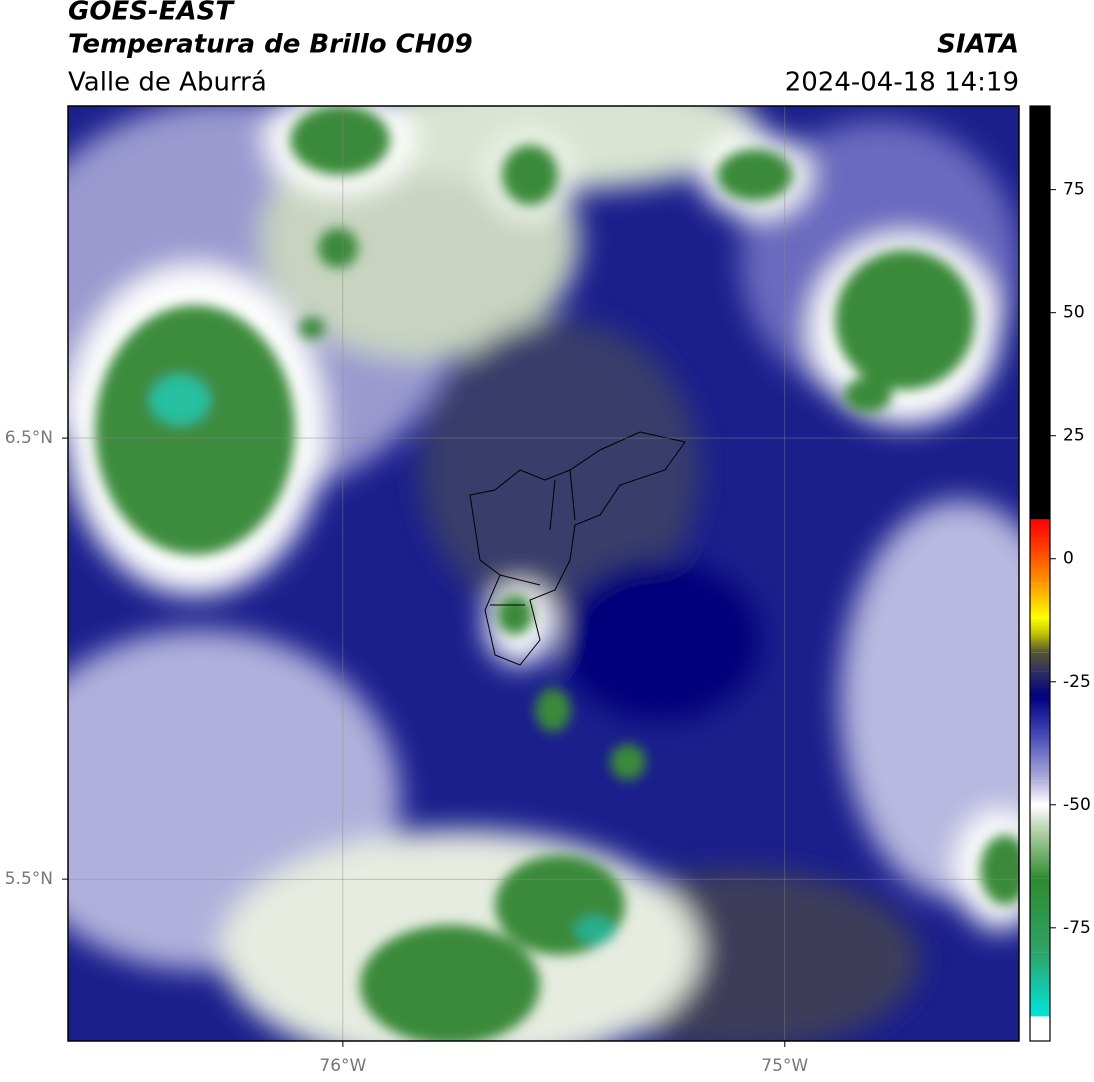  What do you see at coordinates (270, 45) in the screenshot?
I see `subtitle: Temperatura de Brillo CH09` at bounding box center [270, 45].